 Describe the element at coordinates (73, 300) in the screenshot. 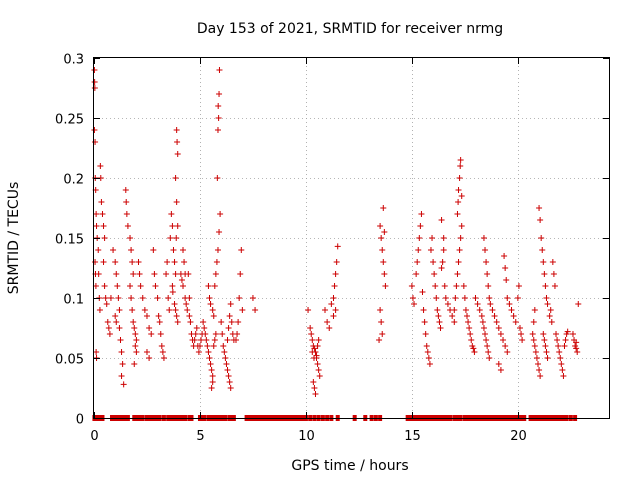

I see `y-tick-label: 0.1` at that location.